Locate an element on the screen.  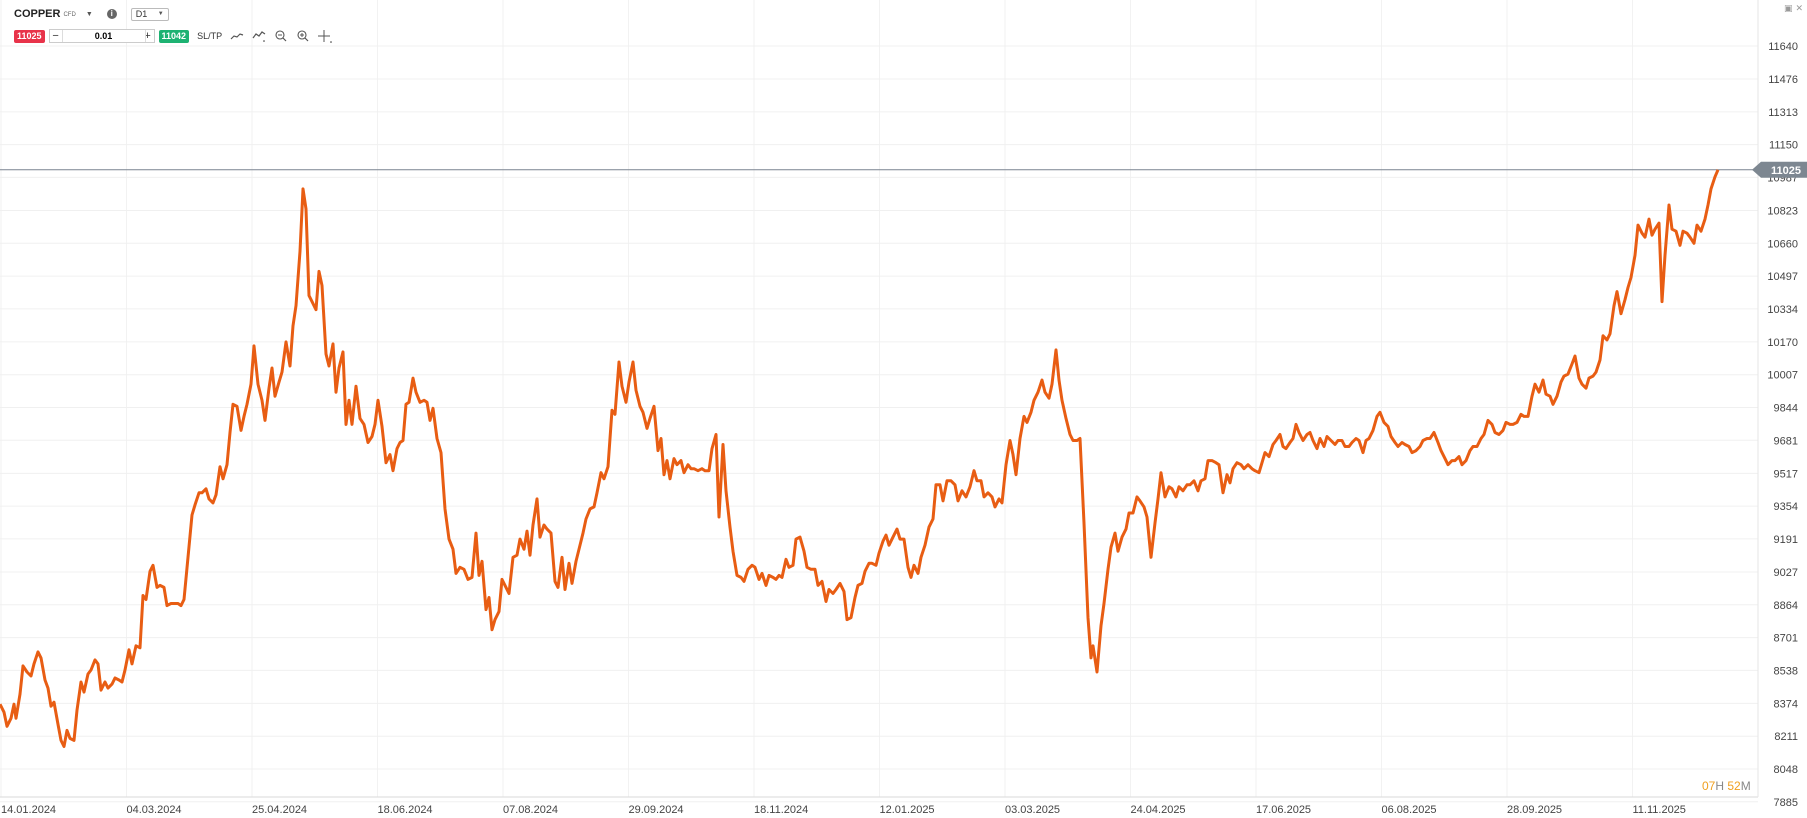
y-tick-label: 9354 is located at coordinates (1786, 507).